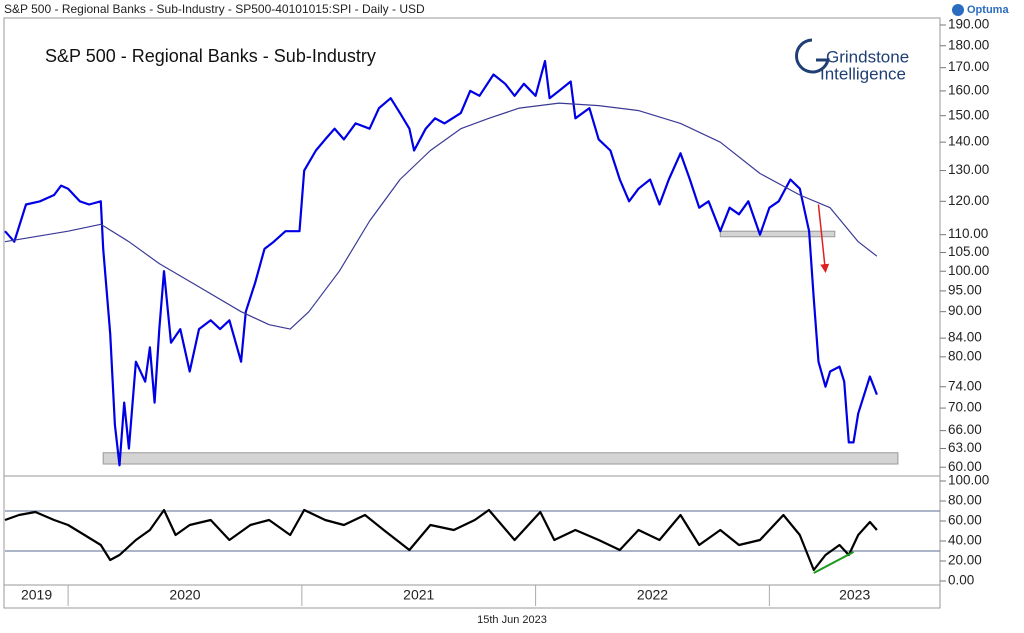 This screenshot has width=1024, height=633. I want to click on x-tick-label: 2023, so click(854, 595).